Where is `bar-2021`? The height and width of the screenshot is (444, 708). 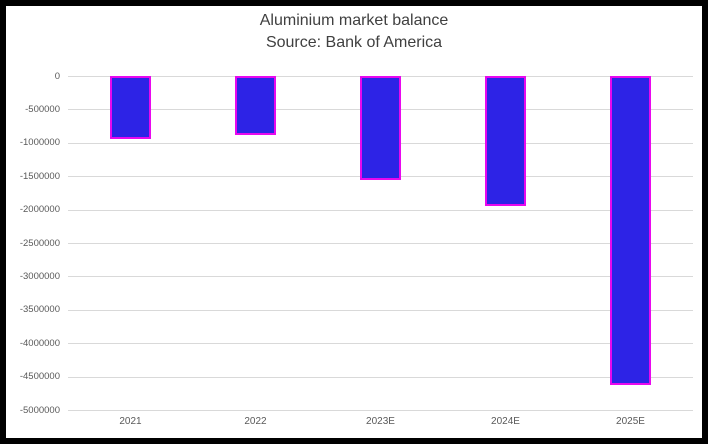 bar-2021 is located at coordinates (130, 107).